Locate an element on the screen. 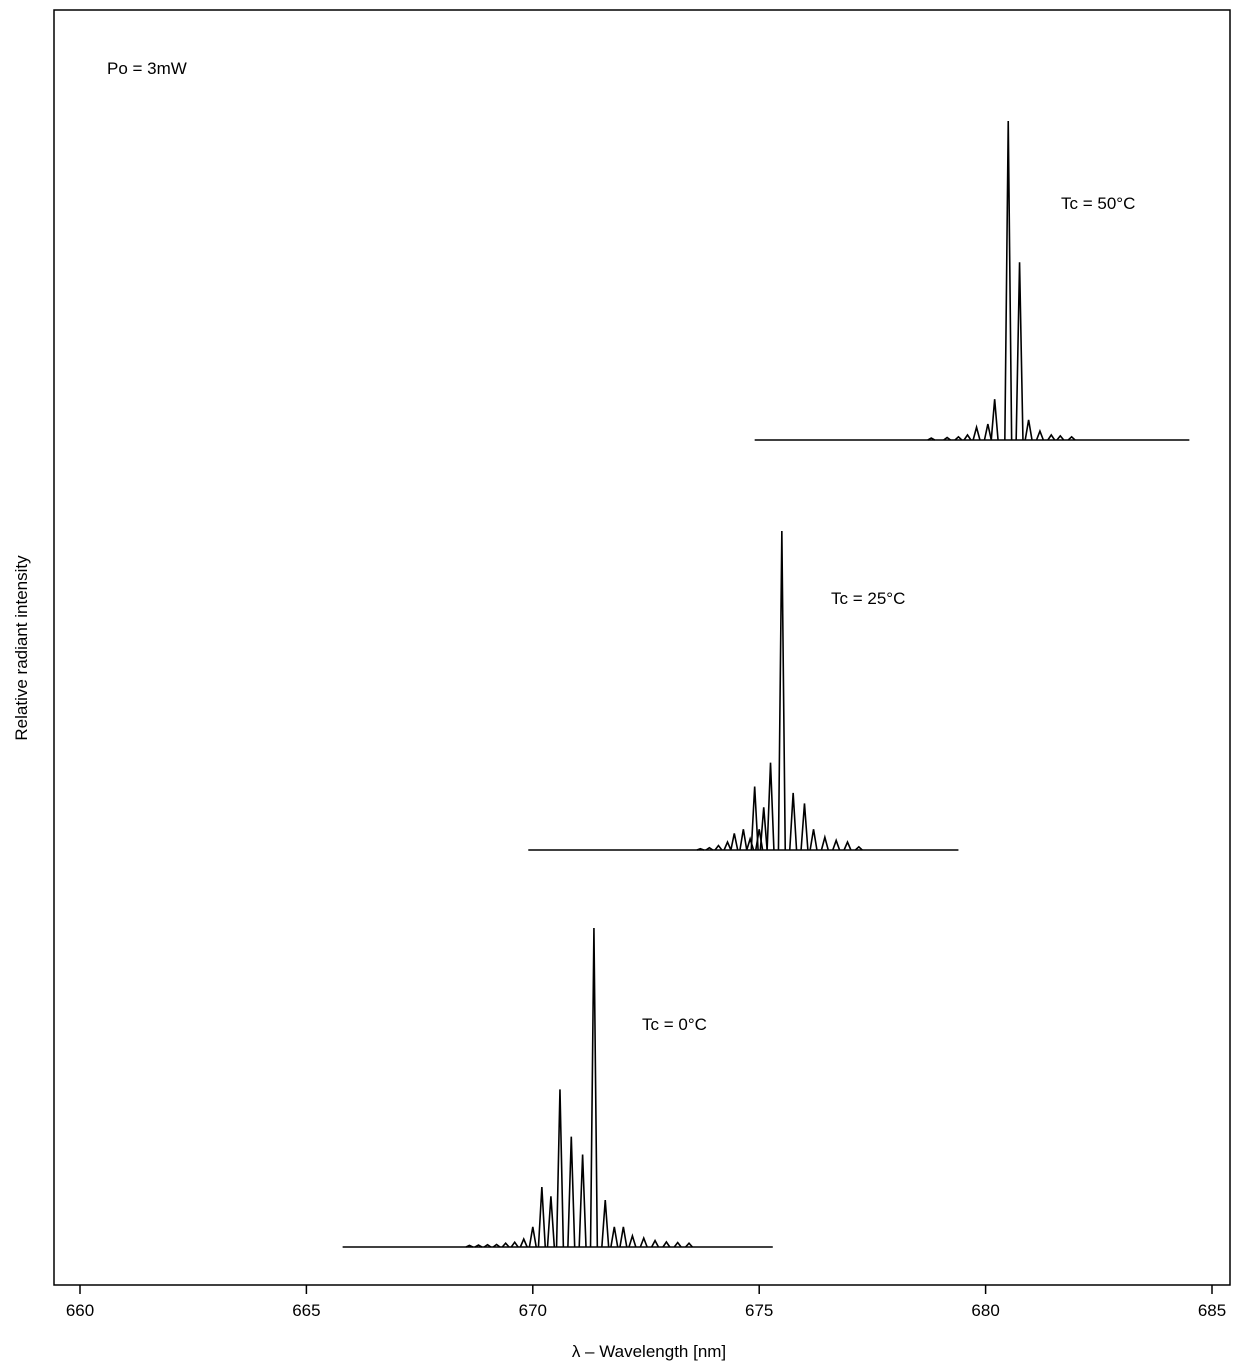 Image resolution: width=1236 pixels, height=1365 pixels. x-tick-label-685: 685 is located at coordinates (1212, 1310).